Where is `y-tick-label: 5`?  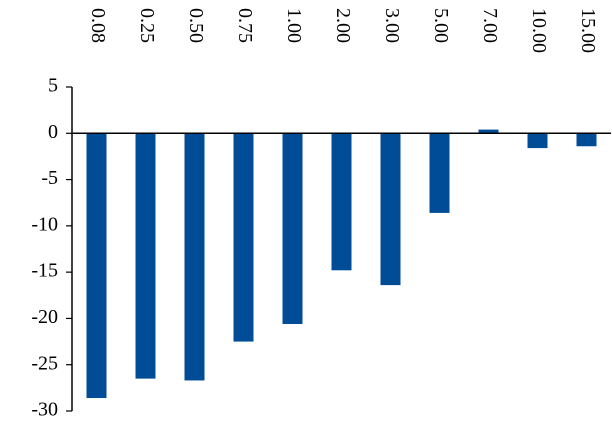 y-tick-label: 5 is located at coordinates (53, 86).